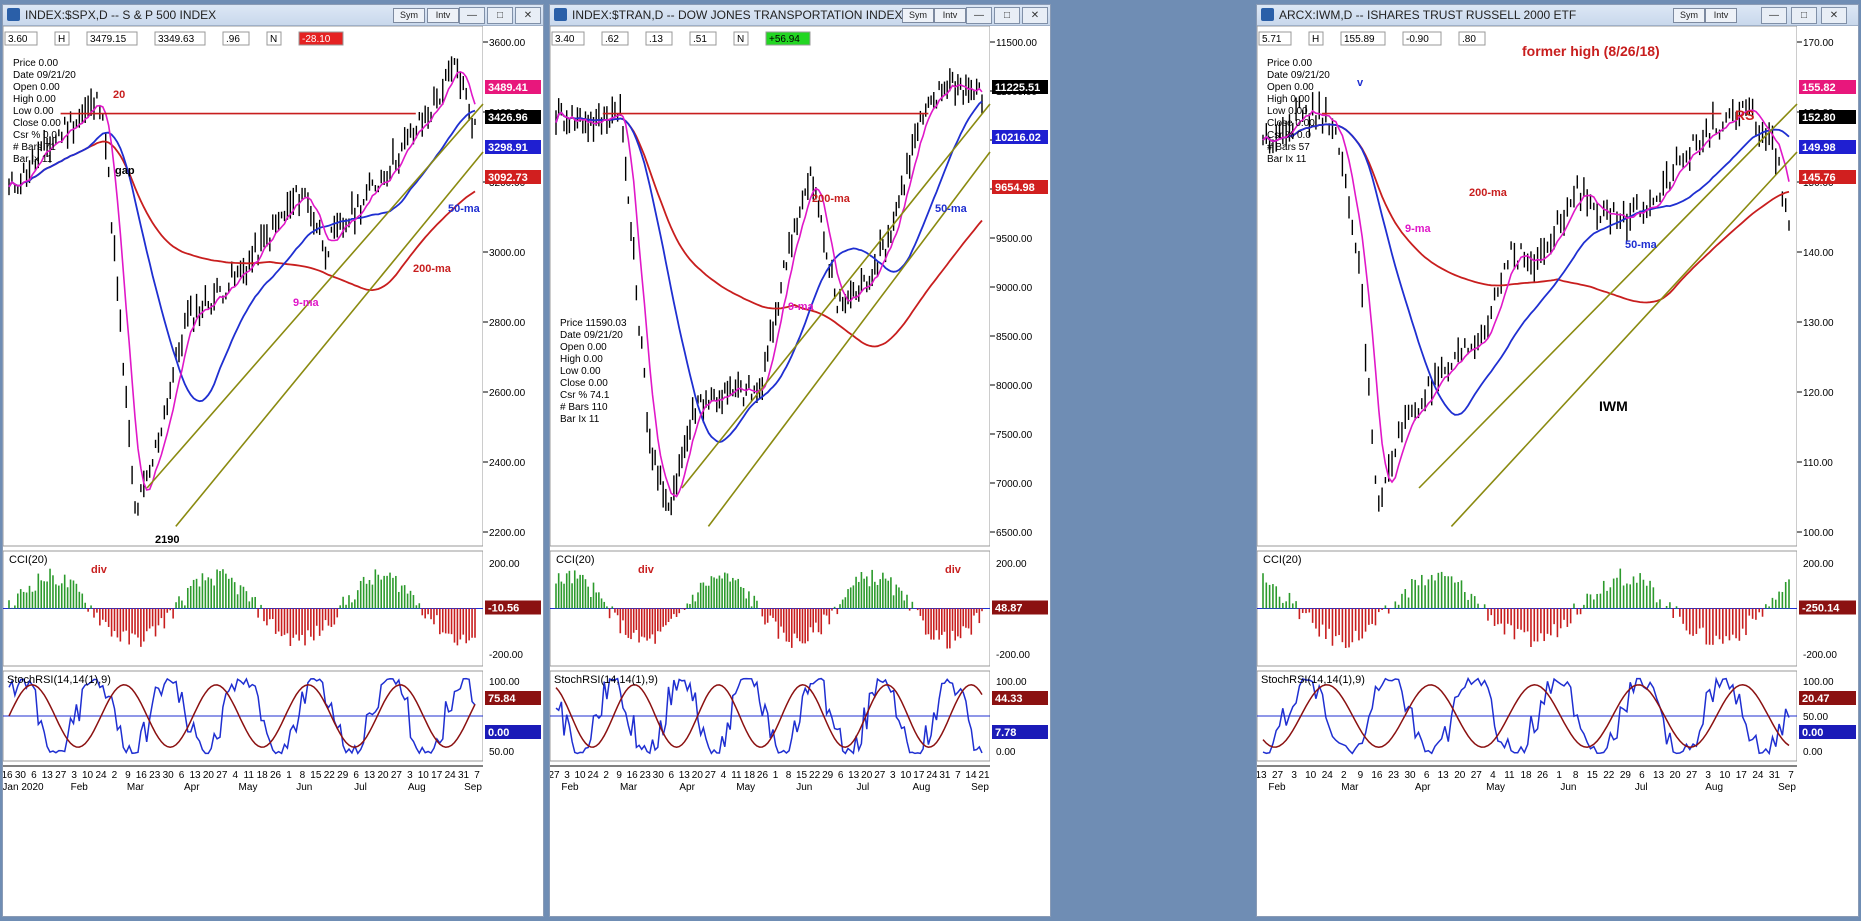  I want to click on chart-annotation: 50-ma, so click(464, 209).